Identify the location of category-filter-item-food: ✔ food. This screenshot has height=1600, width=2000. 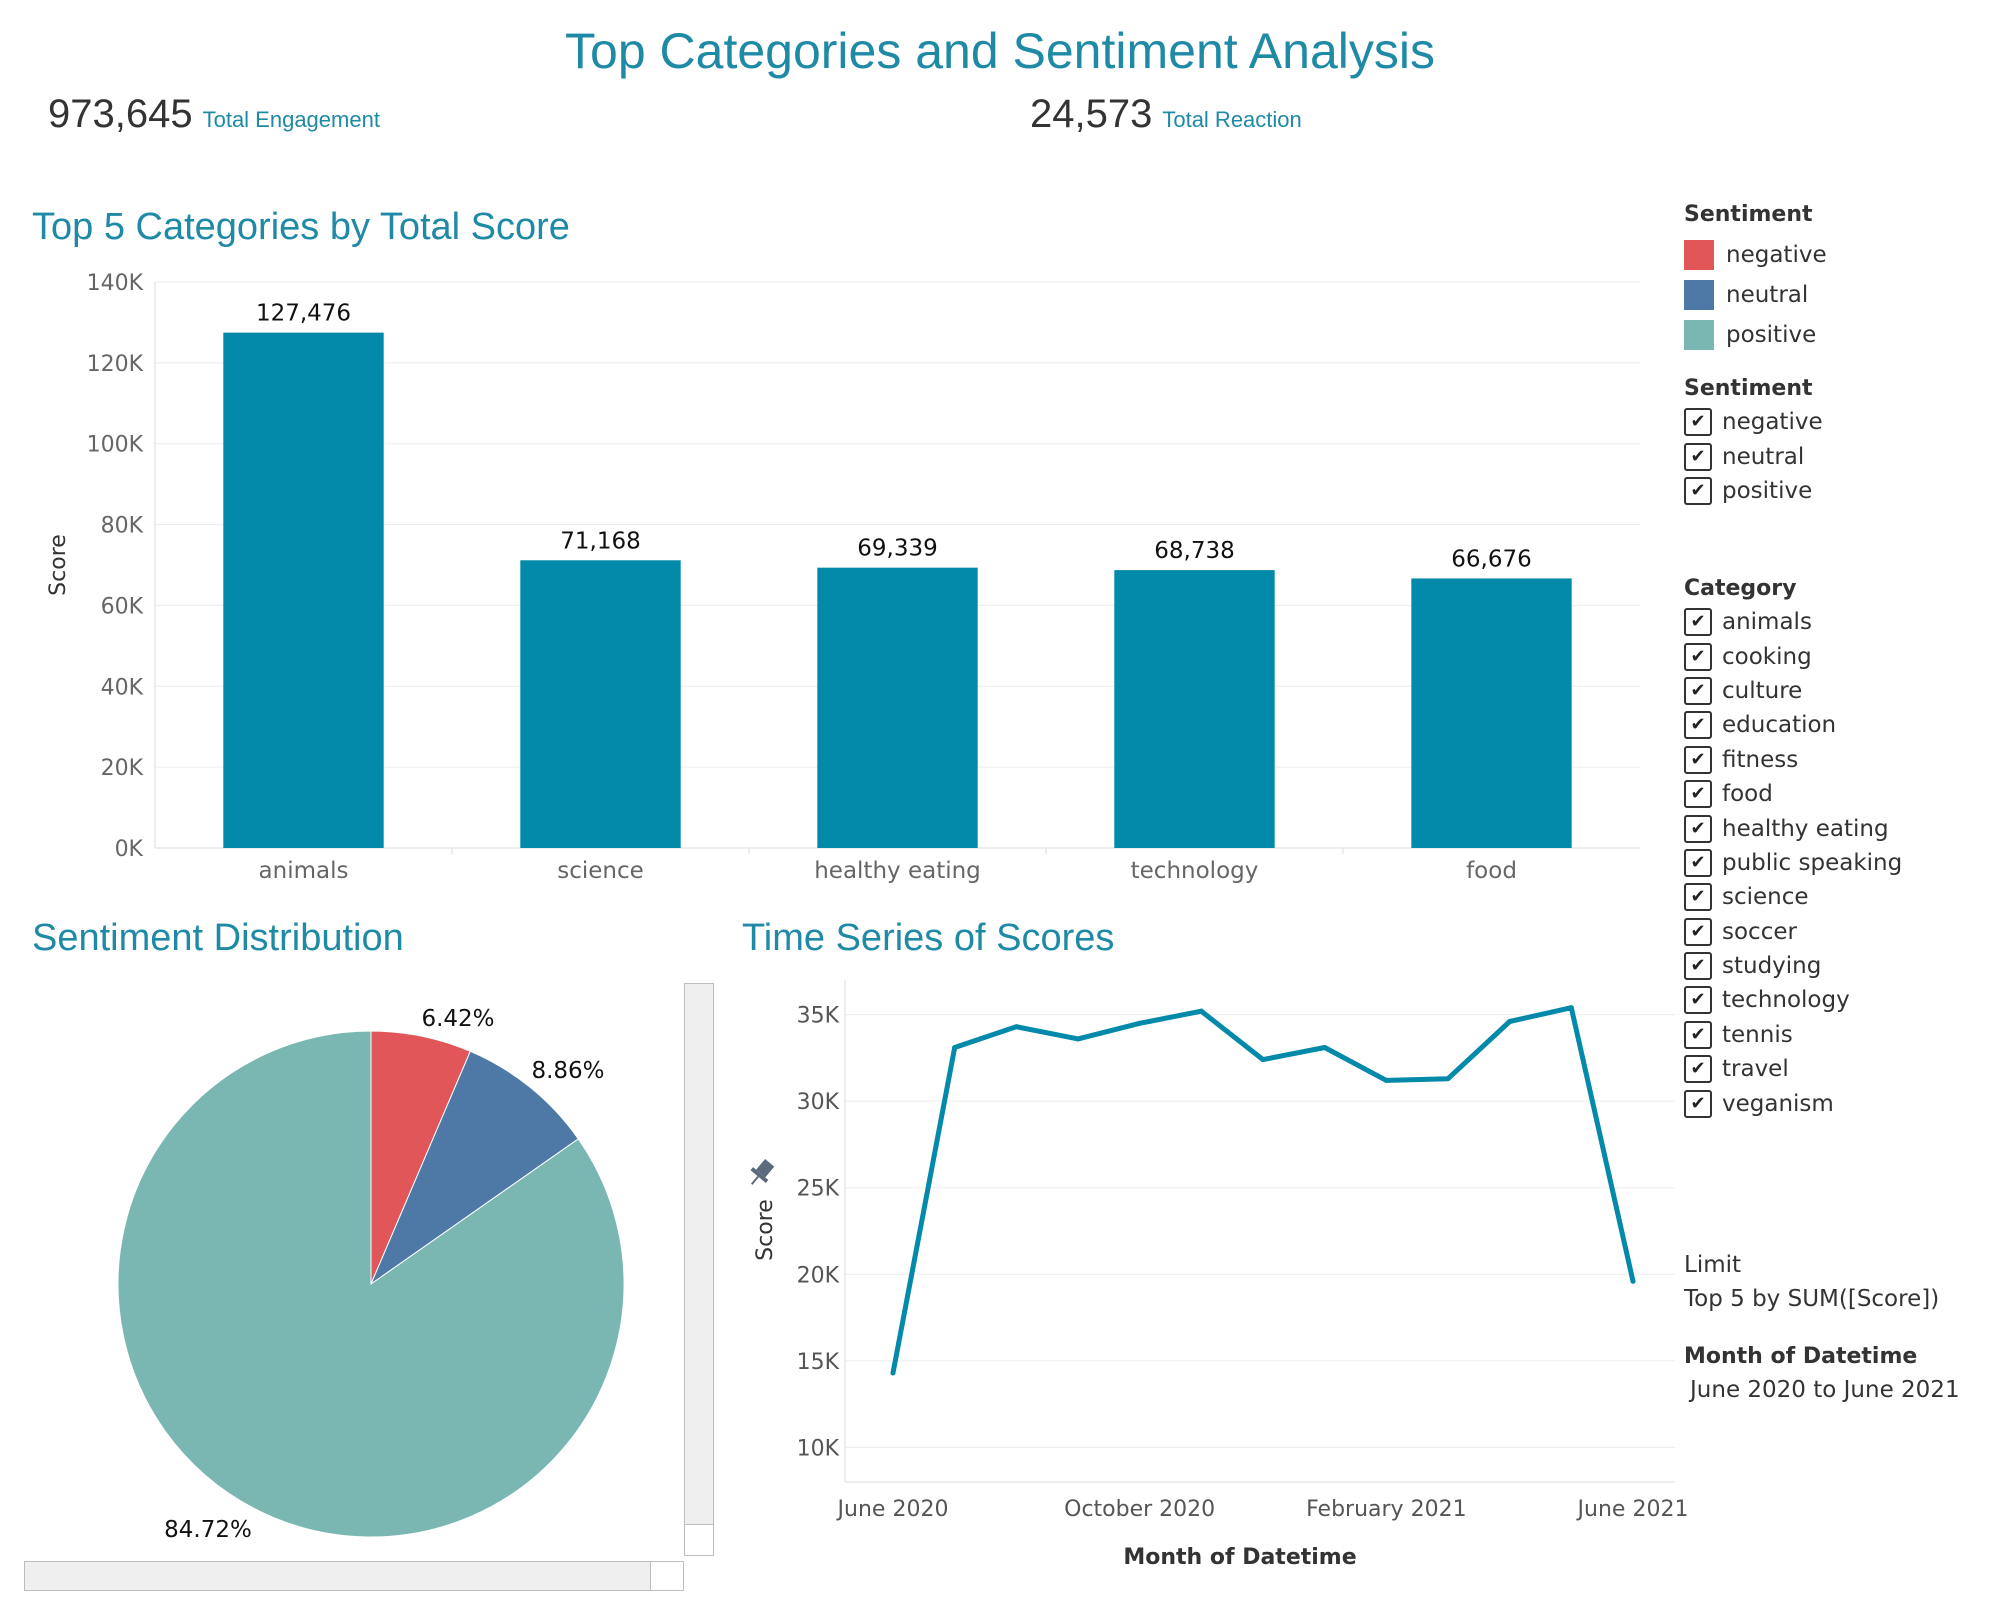
(1793, 794).